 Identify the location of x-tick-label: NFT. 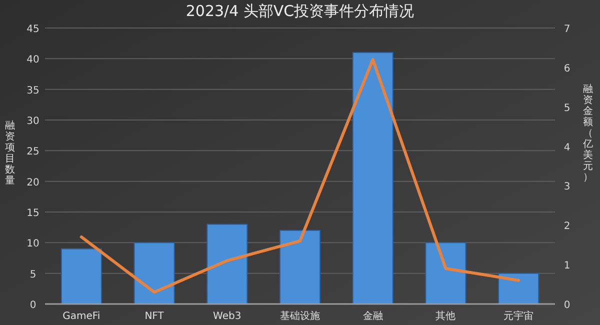
(154, 316).